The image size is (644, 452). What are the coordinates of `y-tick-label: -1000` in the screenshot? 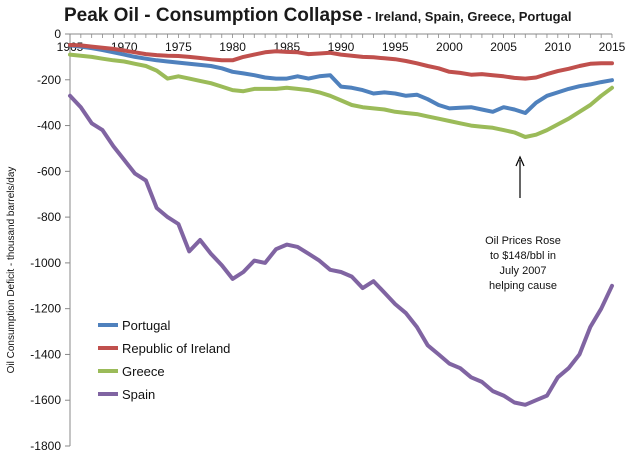 It's located at (45, 263).